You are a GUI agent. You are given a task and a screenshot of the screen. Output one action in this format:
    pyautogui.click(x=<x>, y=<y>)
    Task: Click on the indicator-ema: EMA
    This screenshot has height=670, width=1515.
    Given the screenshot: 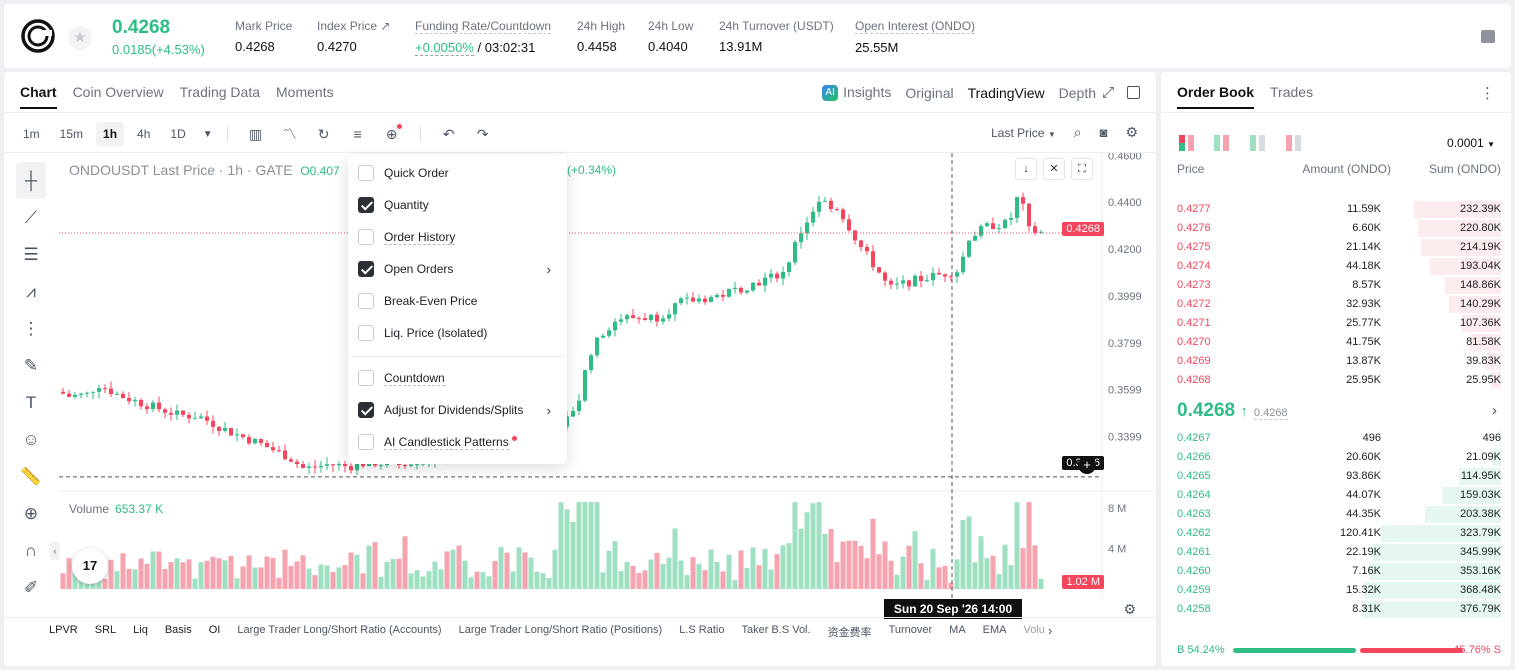 What is the action you would take?
    pyautogui.click(x=994, y=630)
    